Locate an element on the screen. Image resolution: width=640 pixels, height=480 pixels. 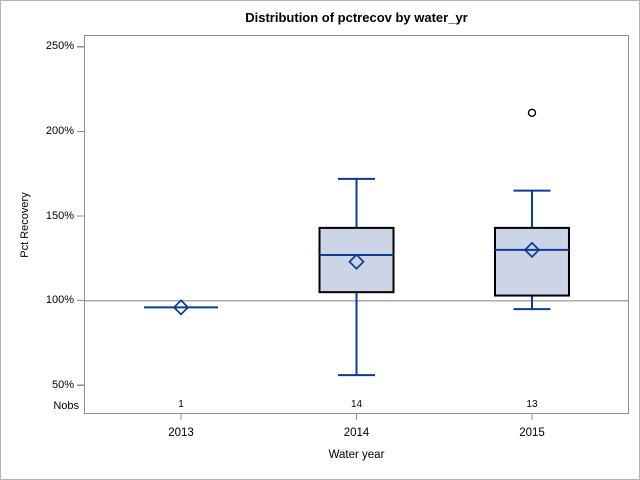
y-axis-title: Pct Recovery is located at coordinates (25, 225).